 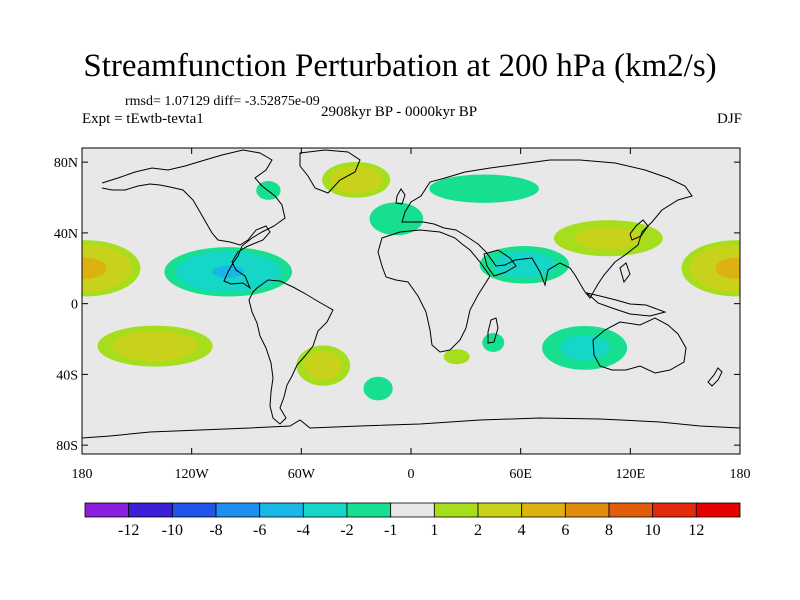 What do you see at coordinates (412, 520) in the screenshot?
I see `colorbar: -12 -10 -8 -6 -4 -2 -1 1 2 4 6 8 10 12` at bounding box center [412, 520].